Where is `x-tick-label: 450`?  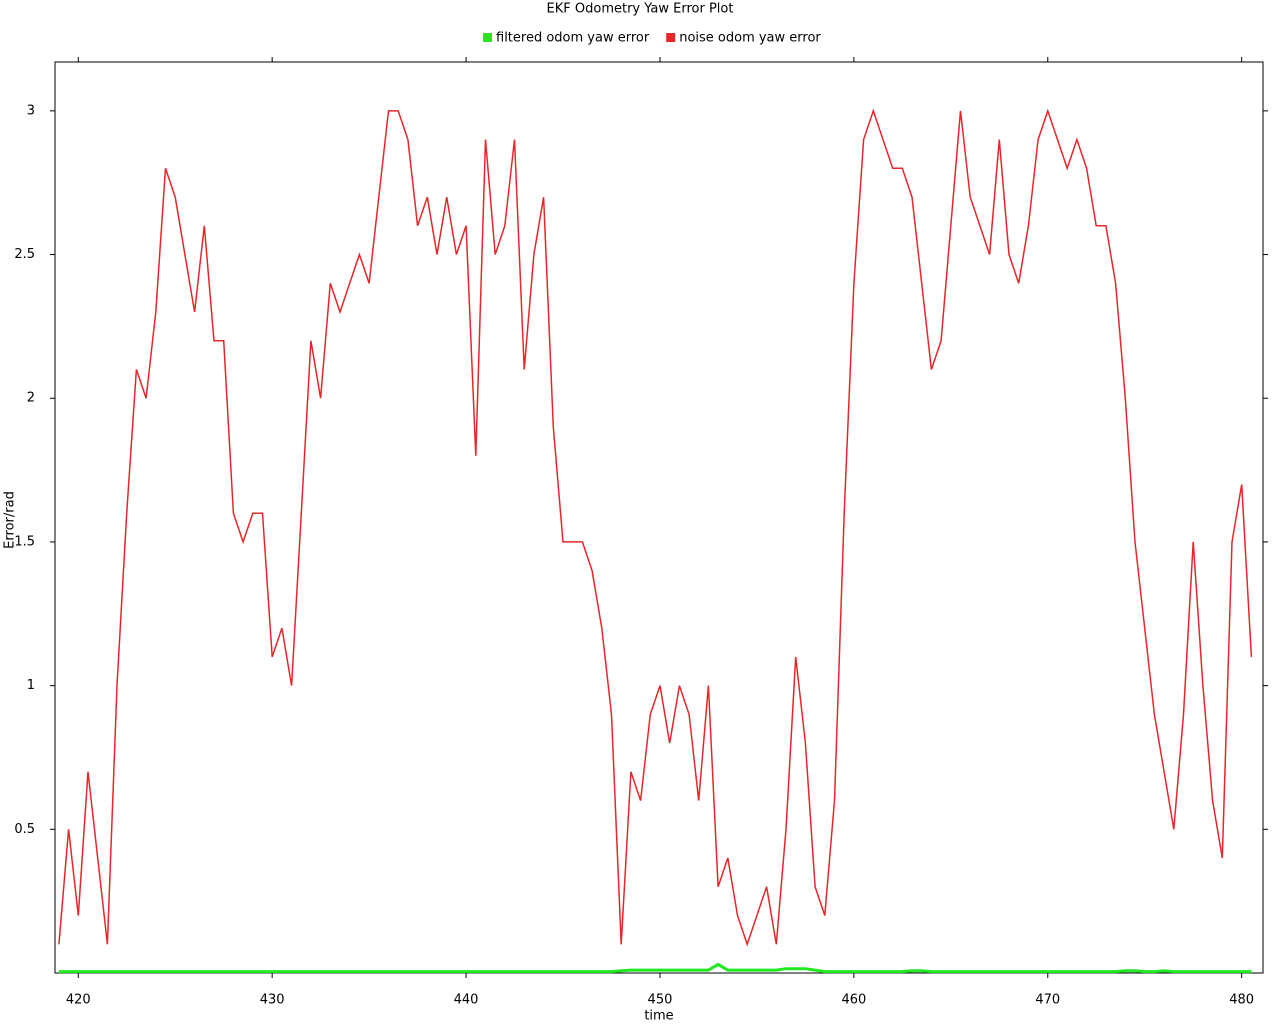 x-tick-label: 450 is located at coordinates (660, 1000).